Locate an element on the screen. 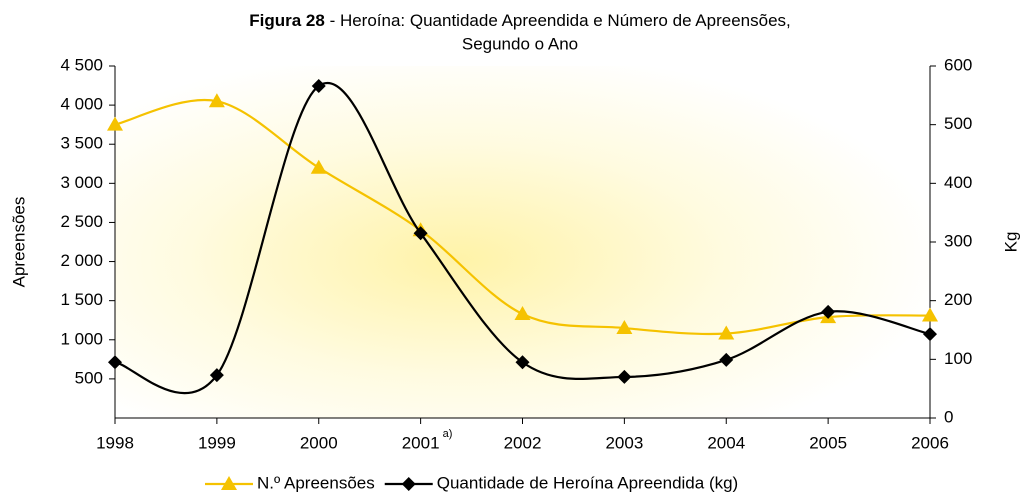  x-tick-label: 2005 is located at coordinates (828, 442).